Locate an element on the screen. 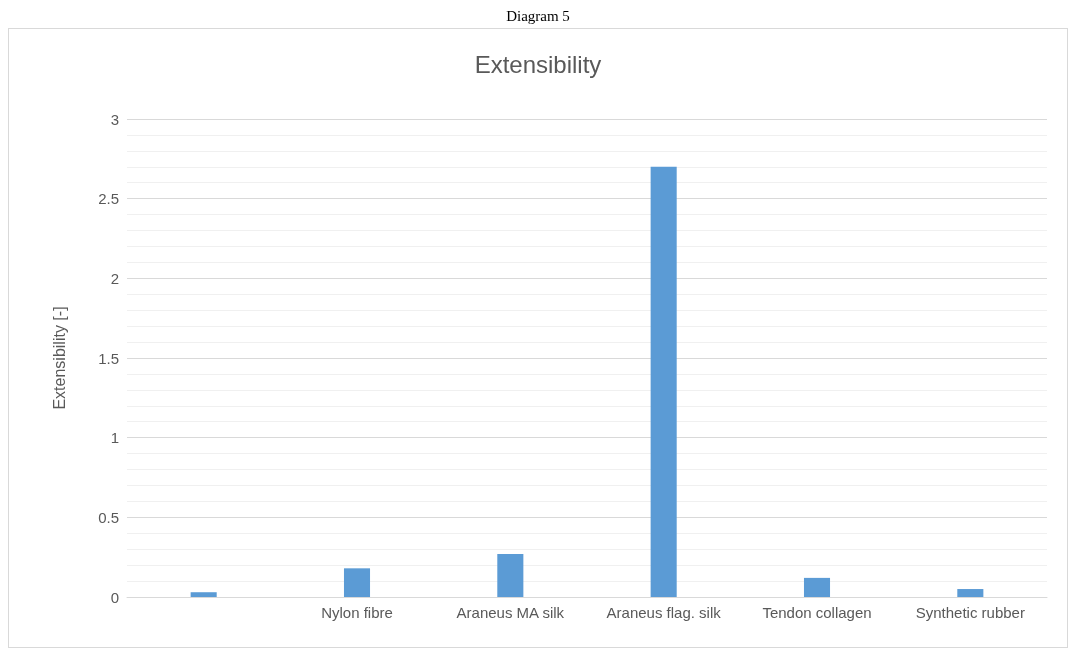 The width and height of the screenshot is (1079, 658). x-tick-label: Araneus MA silk is located at coordinates (510, 612).